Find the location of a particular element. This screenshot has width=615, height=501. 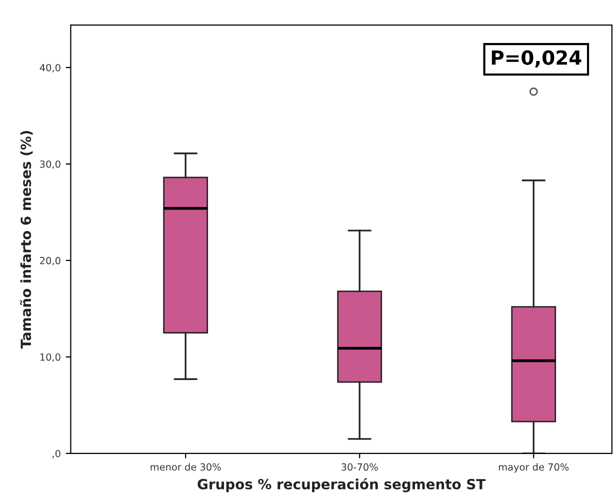

y-tick-label: 40,0 is located at coordinates (50, 68).